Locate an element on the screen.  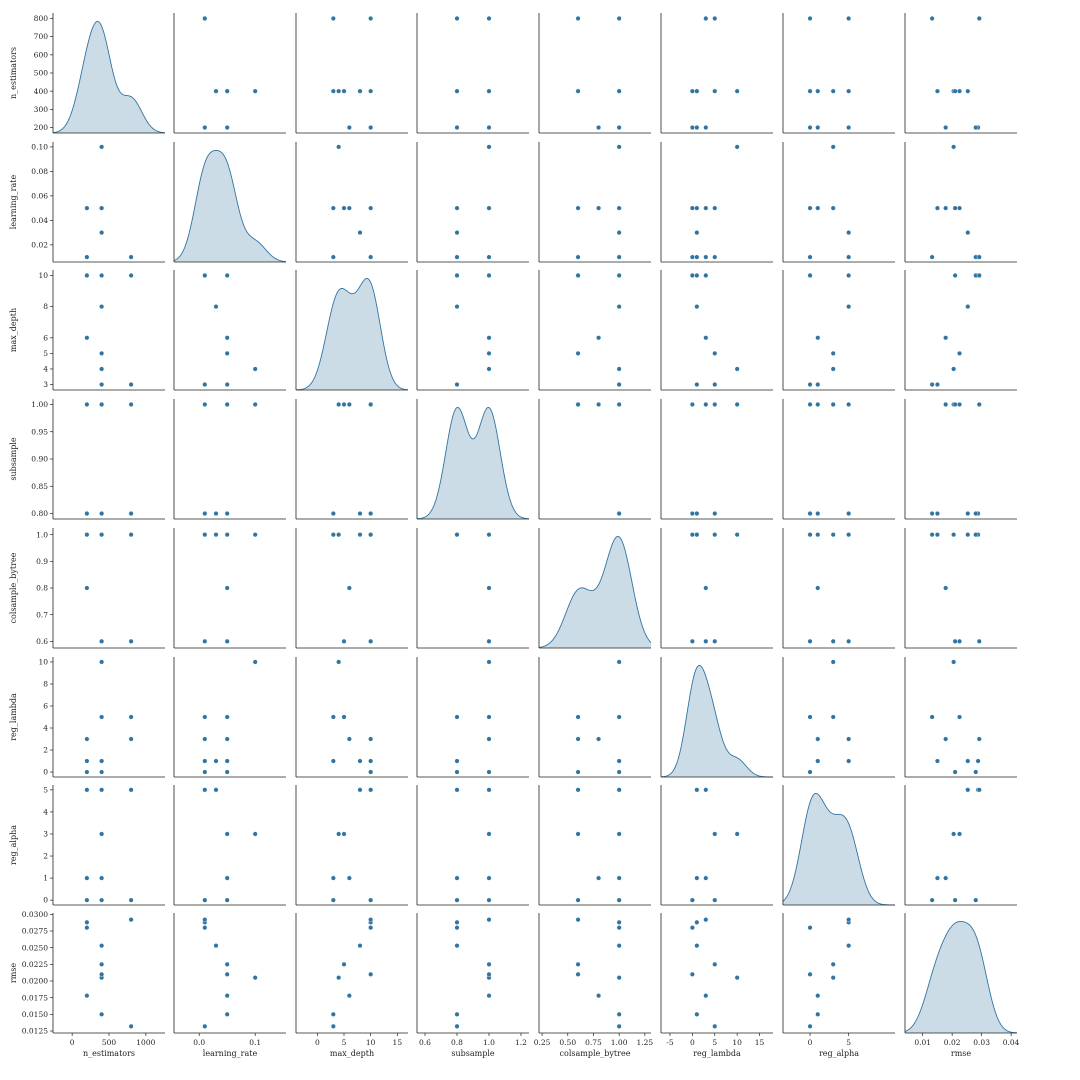
x-tick-label: 0.25 is located at coordinates (542, 1042).